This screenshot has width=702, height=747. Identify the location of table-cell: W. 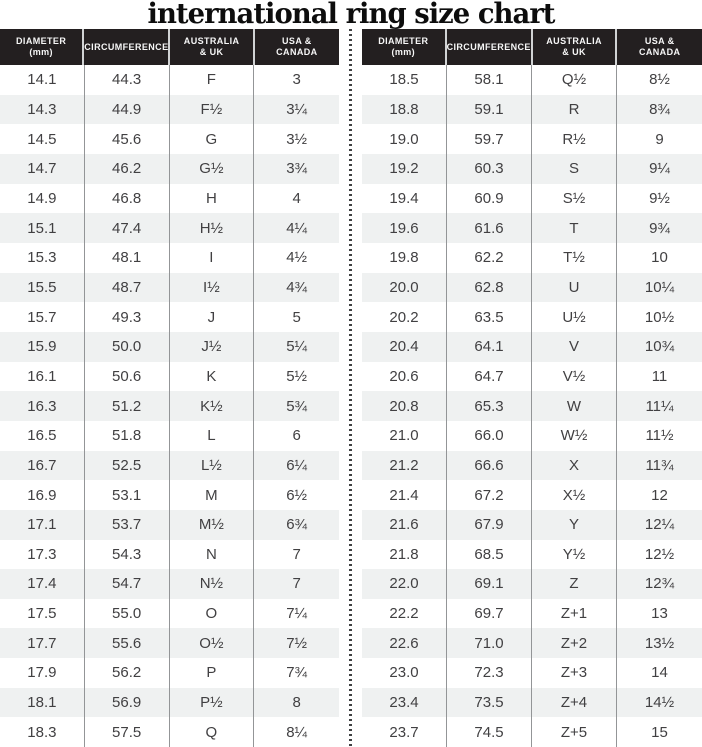
(574, 406).